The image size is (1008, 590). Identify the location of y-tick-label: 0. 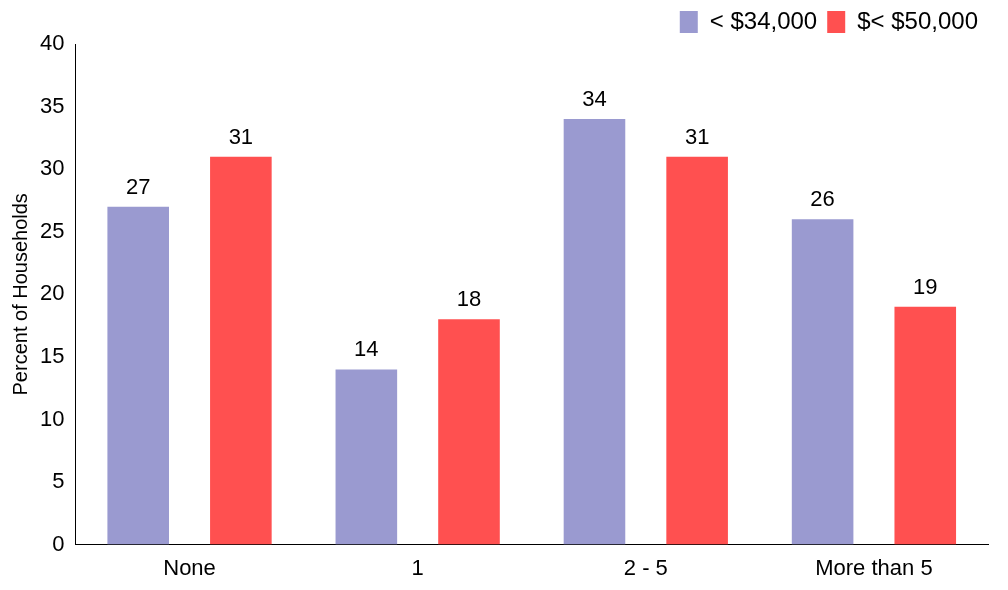
(58, 543).